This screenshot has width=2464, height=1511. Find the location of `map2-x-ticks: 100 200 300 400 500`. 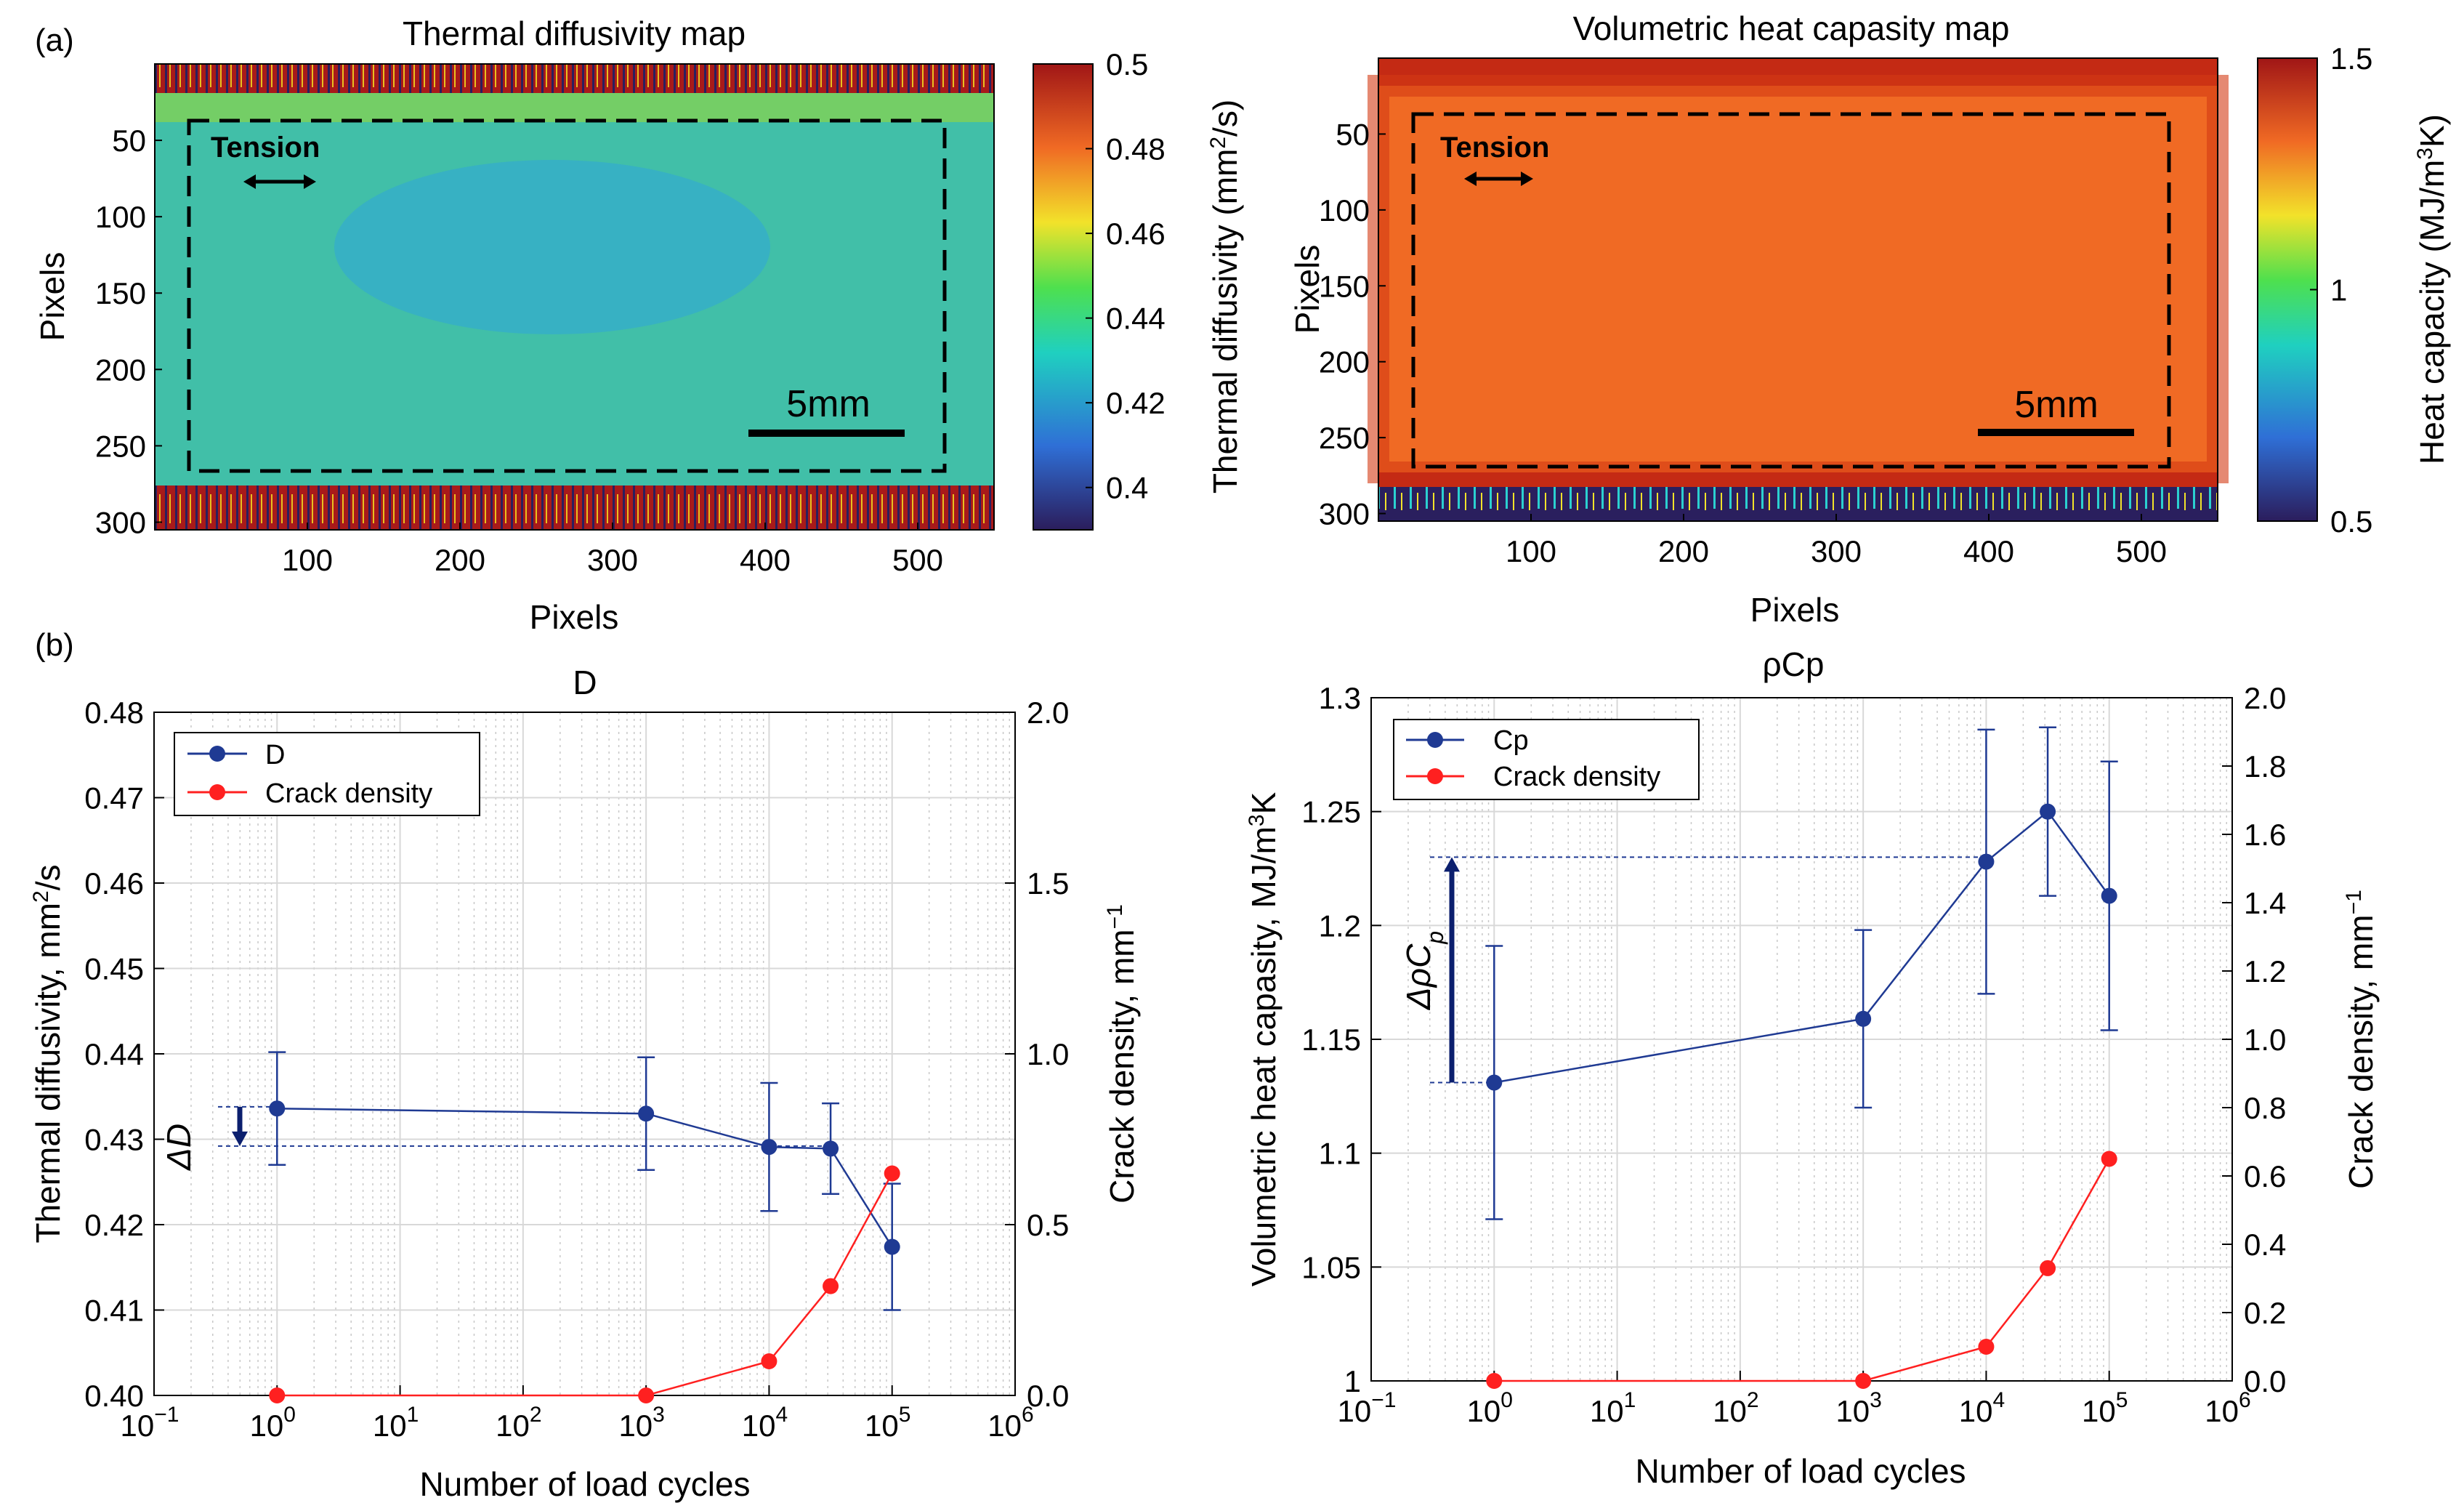

map2-x-ticks: 100 200 300 400 500 is located at coordinates (1837, 541).